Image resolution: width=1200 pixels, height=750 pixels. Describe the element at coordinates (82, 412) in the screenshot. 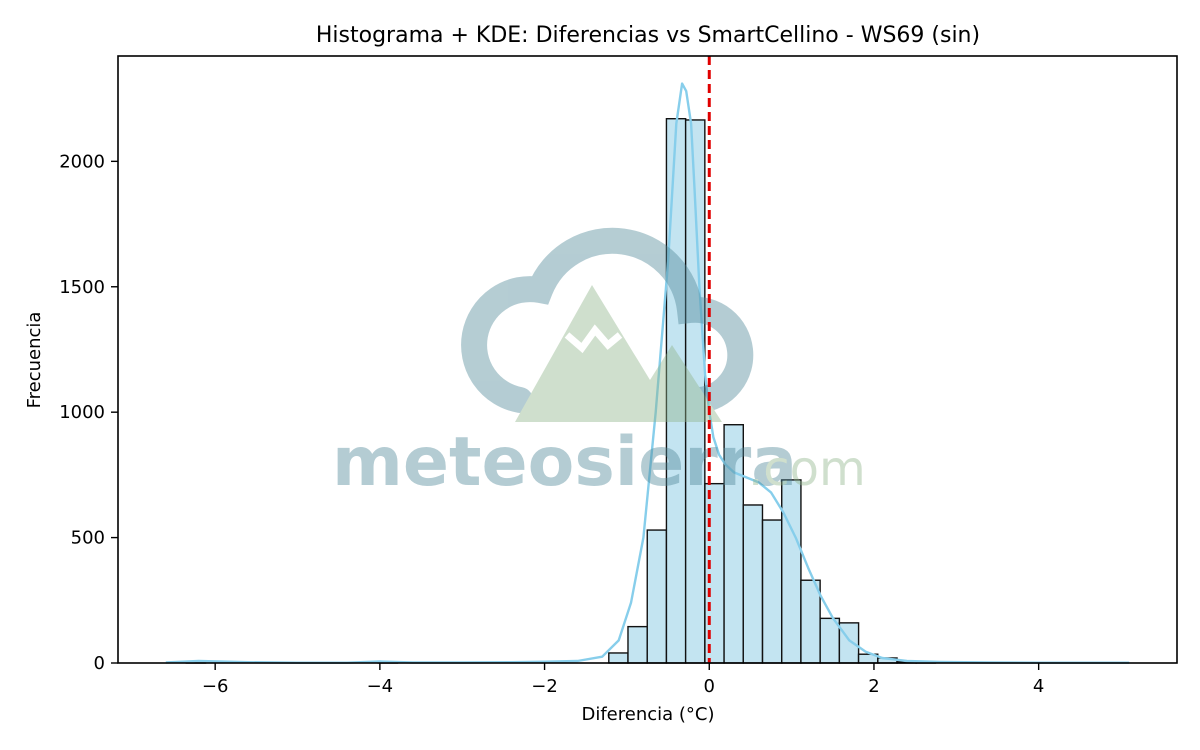

I see `y-tick-label: 1000` at that location.